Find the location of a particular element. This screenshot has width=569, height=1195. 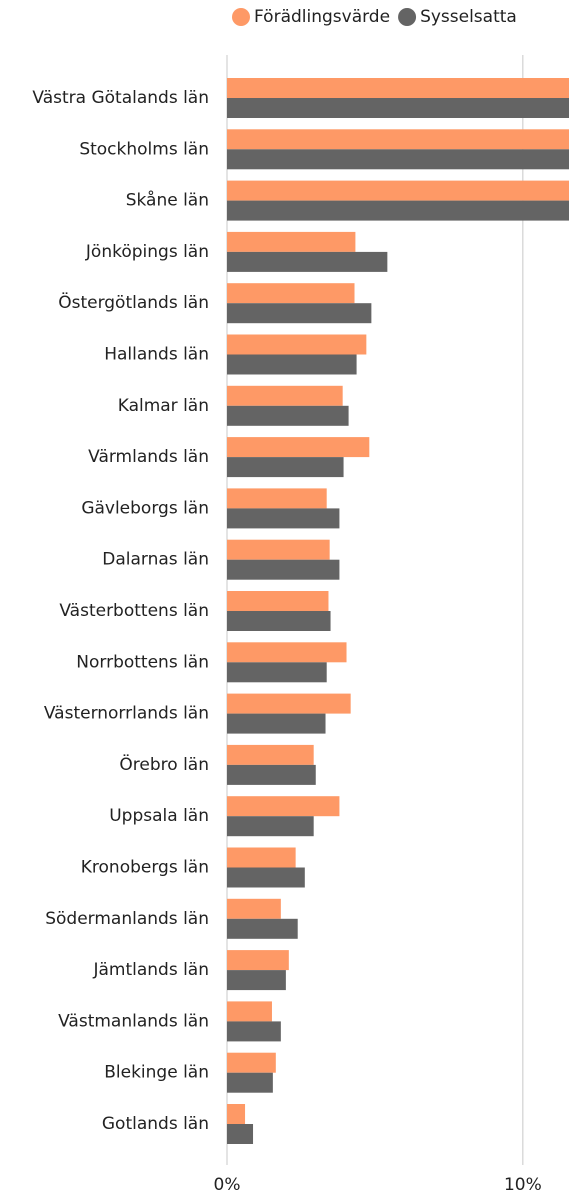

y-tick-label: Gotlands län is located at coordinates (155, 1124).